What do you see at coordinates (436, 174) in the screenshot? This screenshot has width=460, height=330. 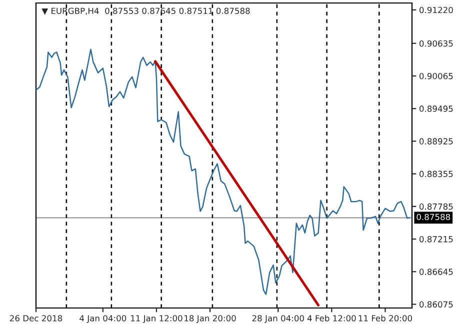 I see `y-tick-label: 0.88355` at bounding box center [436, 174].